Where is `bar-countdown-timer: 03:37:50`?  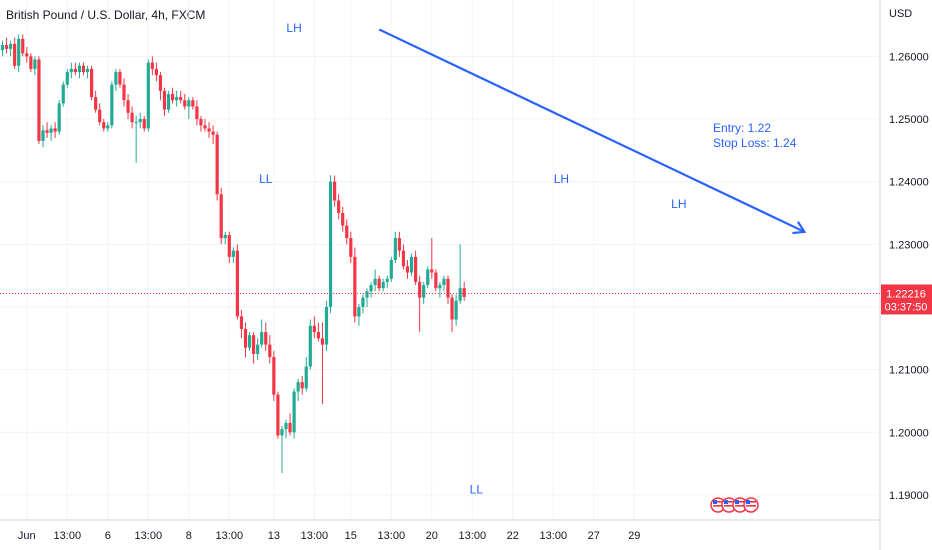
bar-countdown-timer: 03:37:50 is located at coordinates (906, 307).